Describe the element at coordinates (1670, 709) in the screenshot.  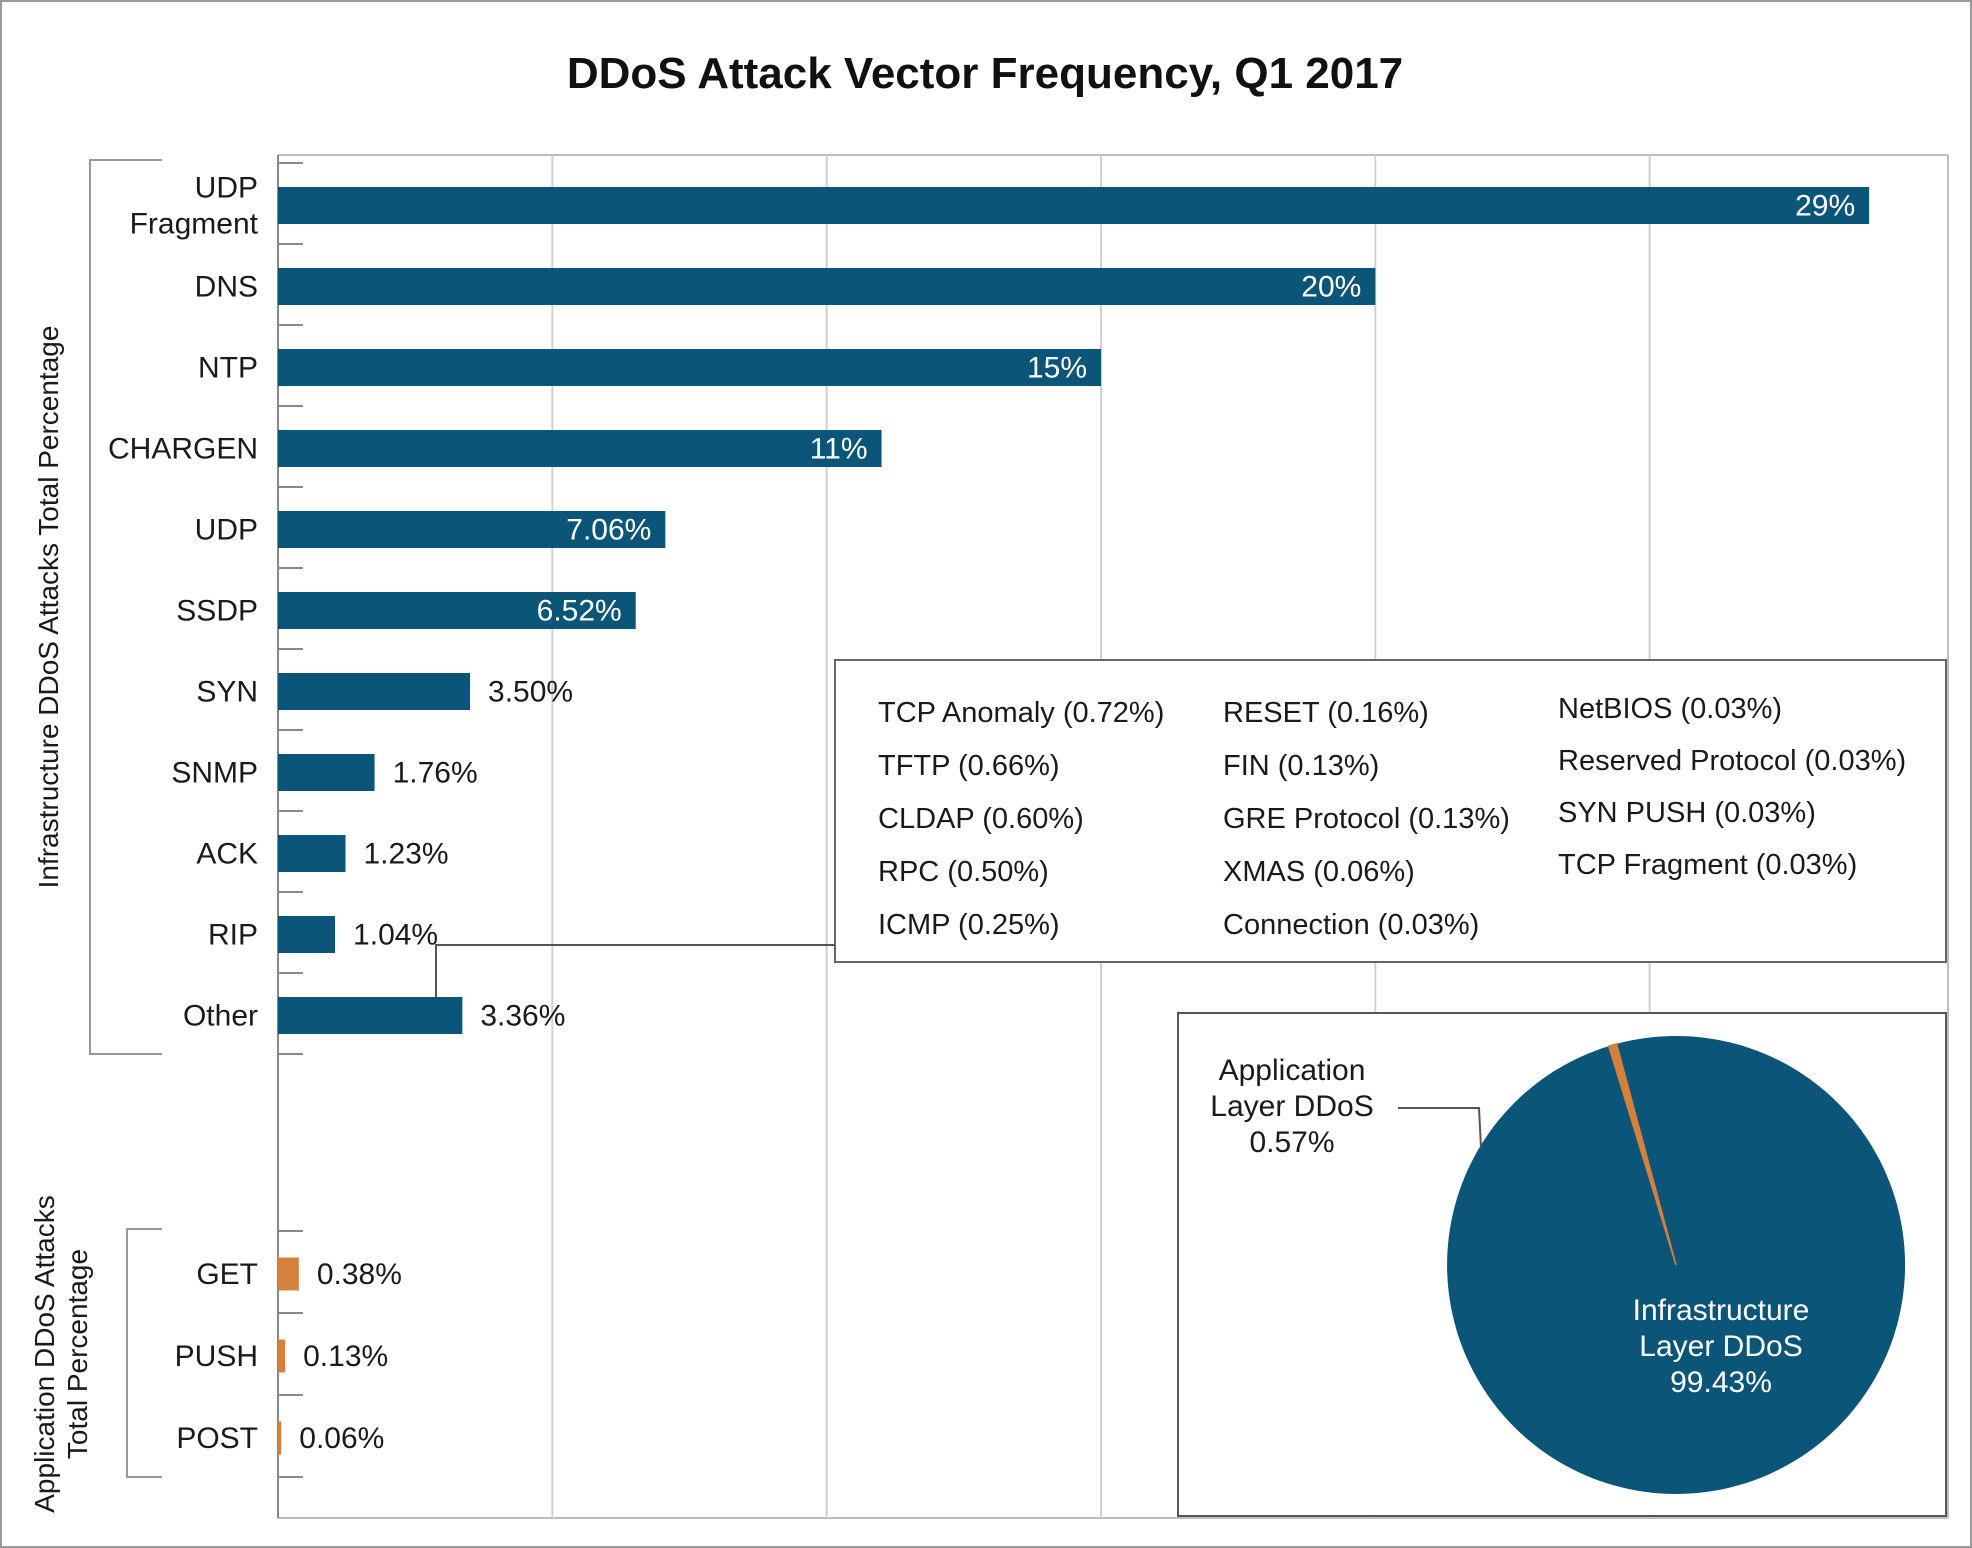
I see `breakdown-item: NetBIOS (0.03%)` at that location.